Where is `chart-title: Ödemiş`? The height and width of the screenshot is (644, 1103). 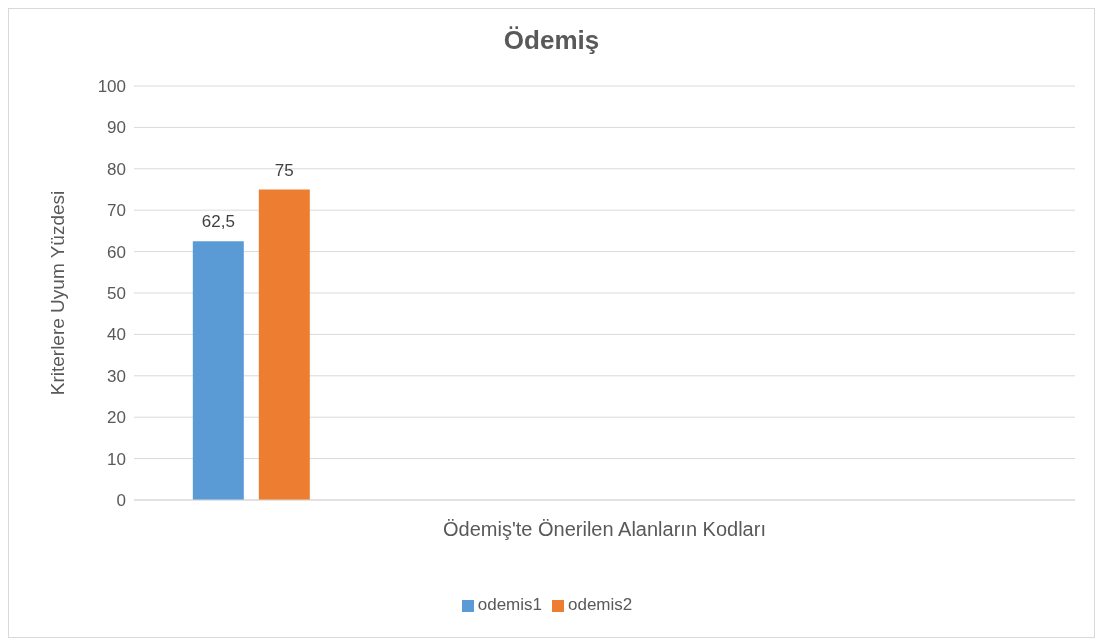
chart-title: Ödemiş is located at coordinates (551, 40).